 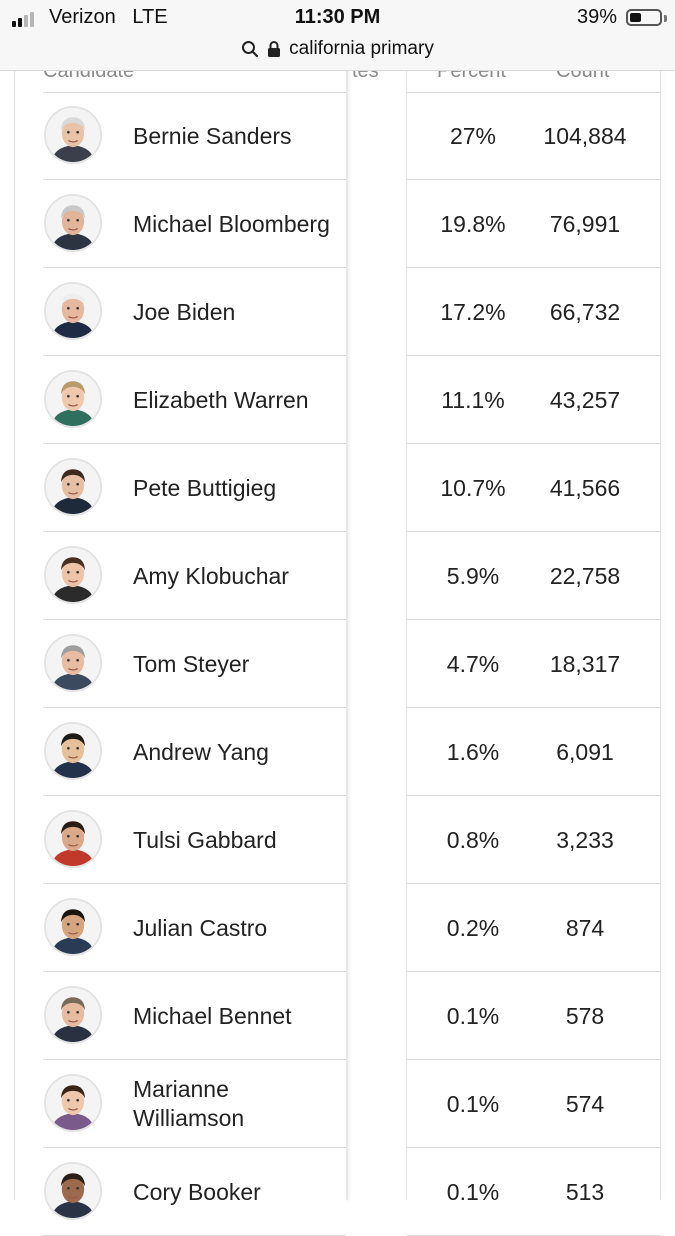 What do you see at coordinates (361, 48) in the screenshot?
I see `url-text: california primary` at bounding box center [361, 48].